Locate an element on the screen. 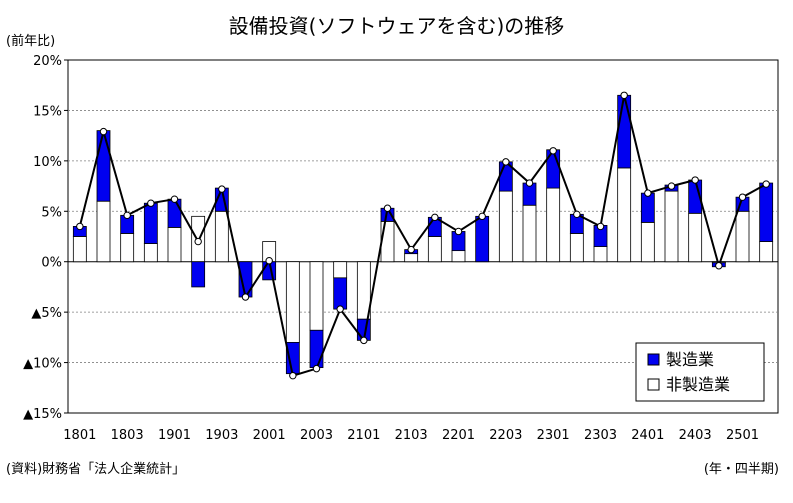 This screenshot has width=793, height=503. x-tick-label: 2303 is located at coordinates (600, 435).